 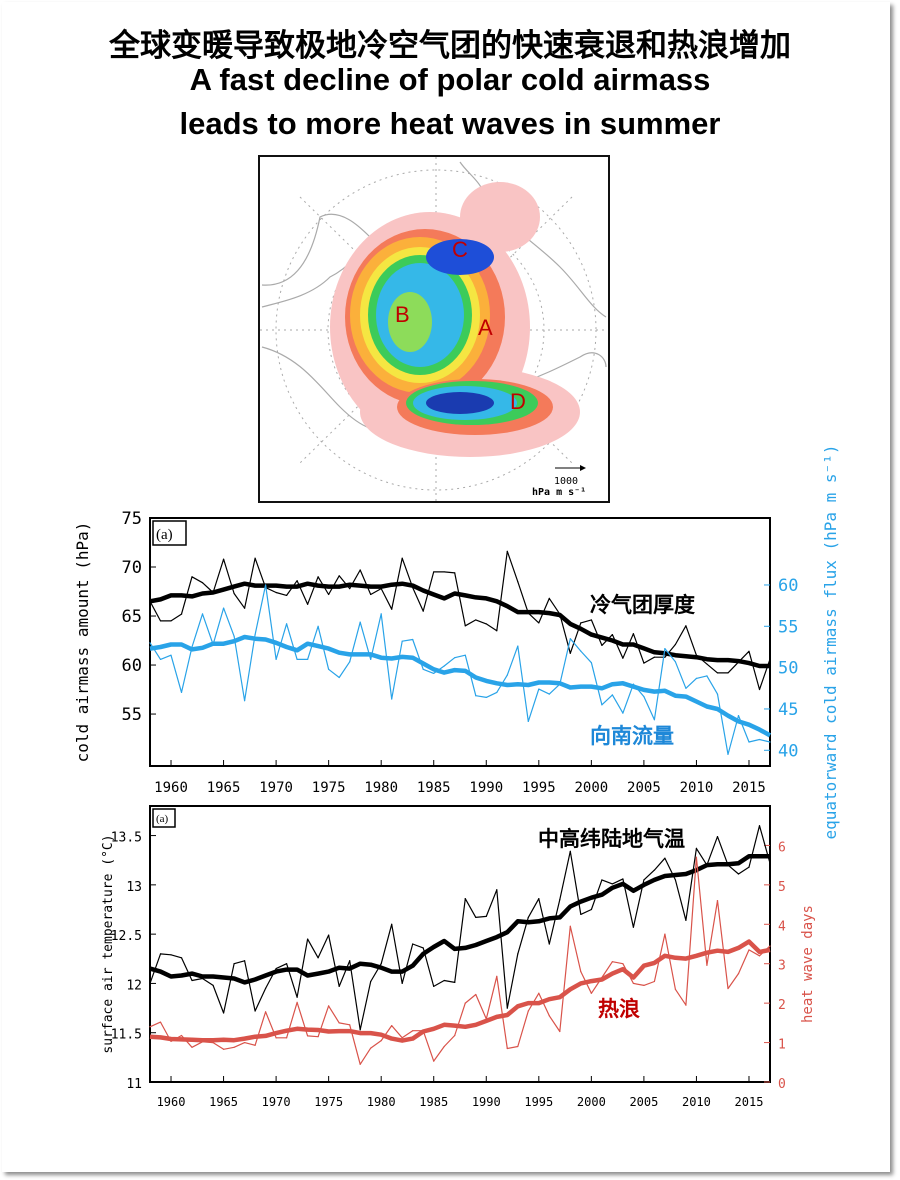 What do you see at coordinates (591, 788) in the screenshot?
I see `x-tick-label: 2000` at bounding box center [591, 788].